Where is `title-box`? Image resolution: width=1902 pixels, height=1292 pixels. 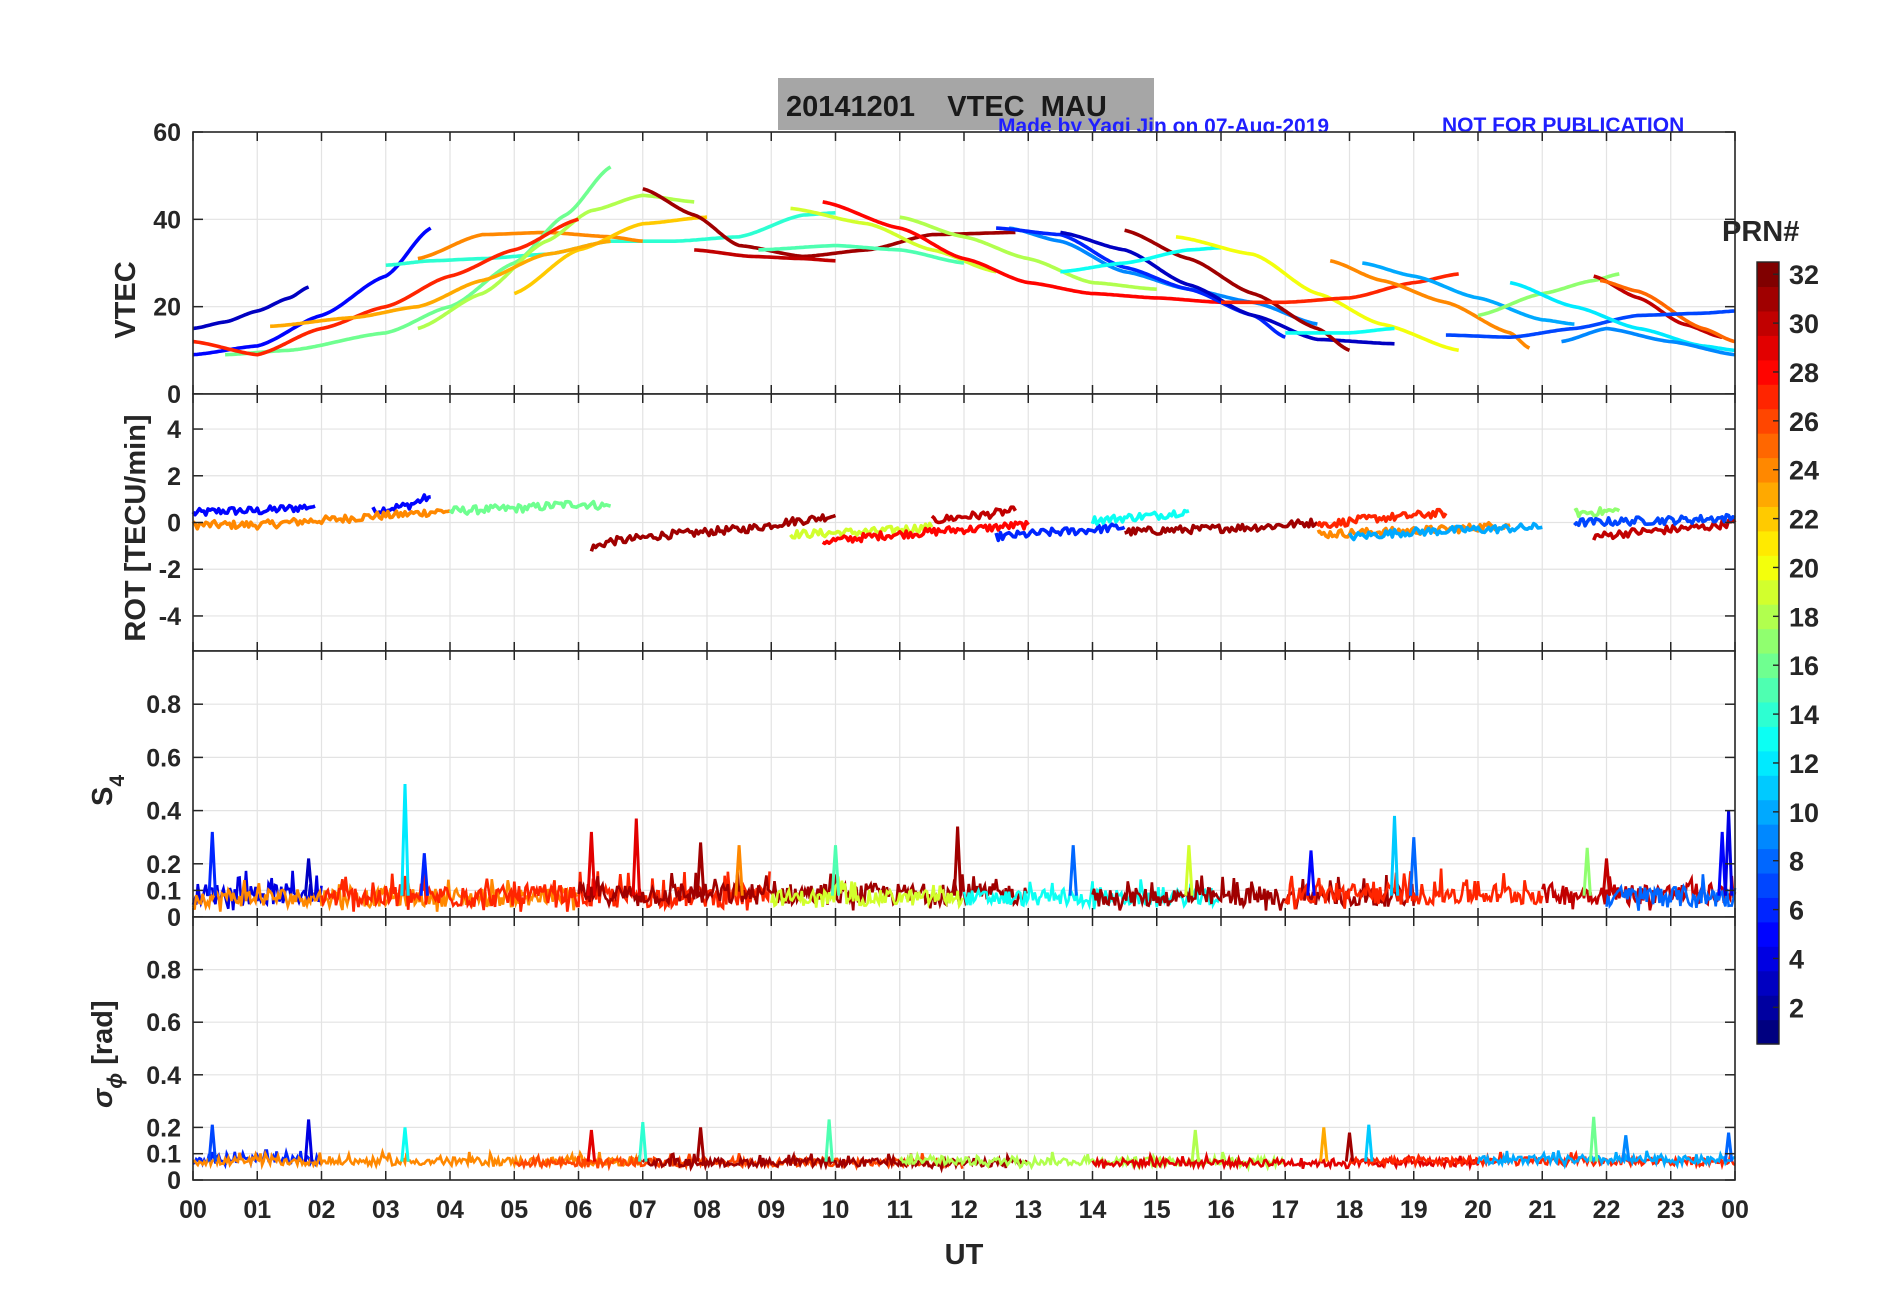 title-box is located at coordinates (966, 104).